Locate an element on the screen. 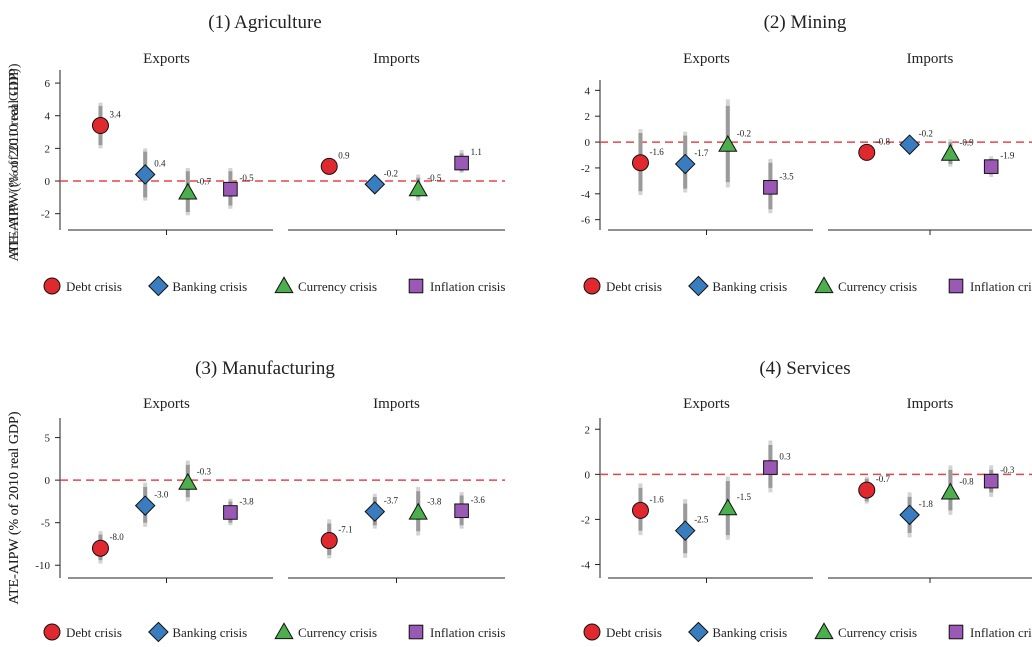 The width and height of the screenshot is (1032, 647). point-triangle is located at coordinates (188, 481).